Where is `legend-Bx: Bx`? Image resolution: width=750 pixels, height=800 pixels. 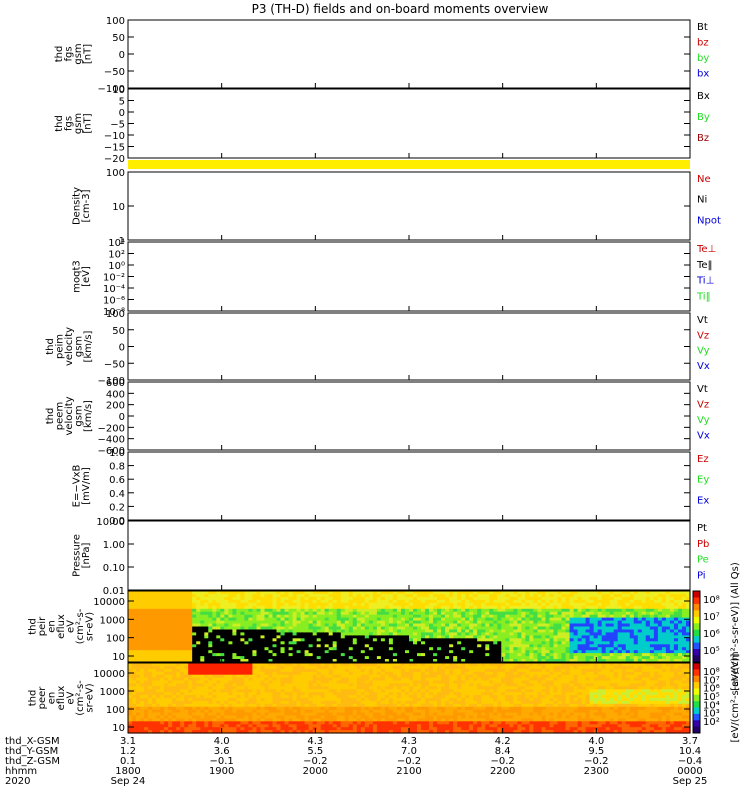
legend-Bx: Bx is located at coordinates (703, 96).